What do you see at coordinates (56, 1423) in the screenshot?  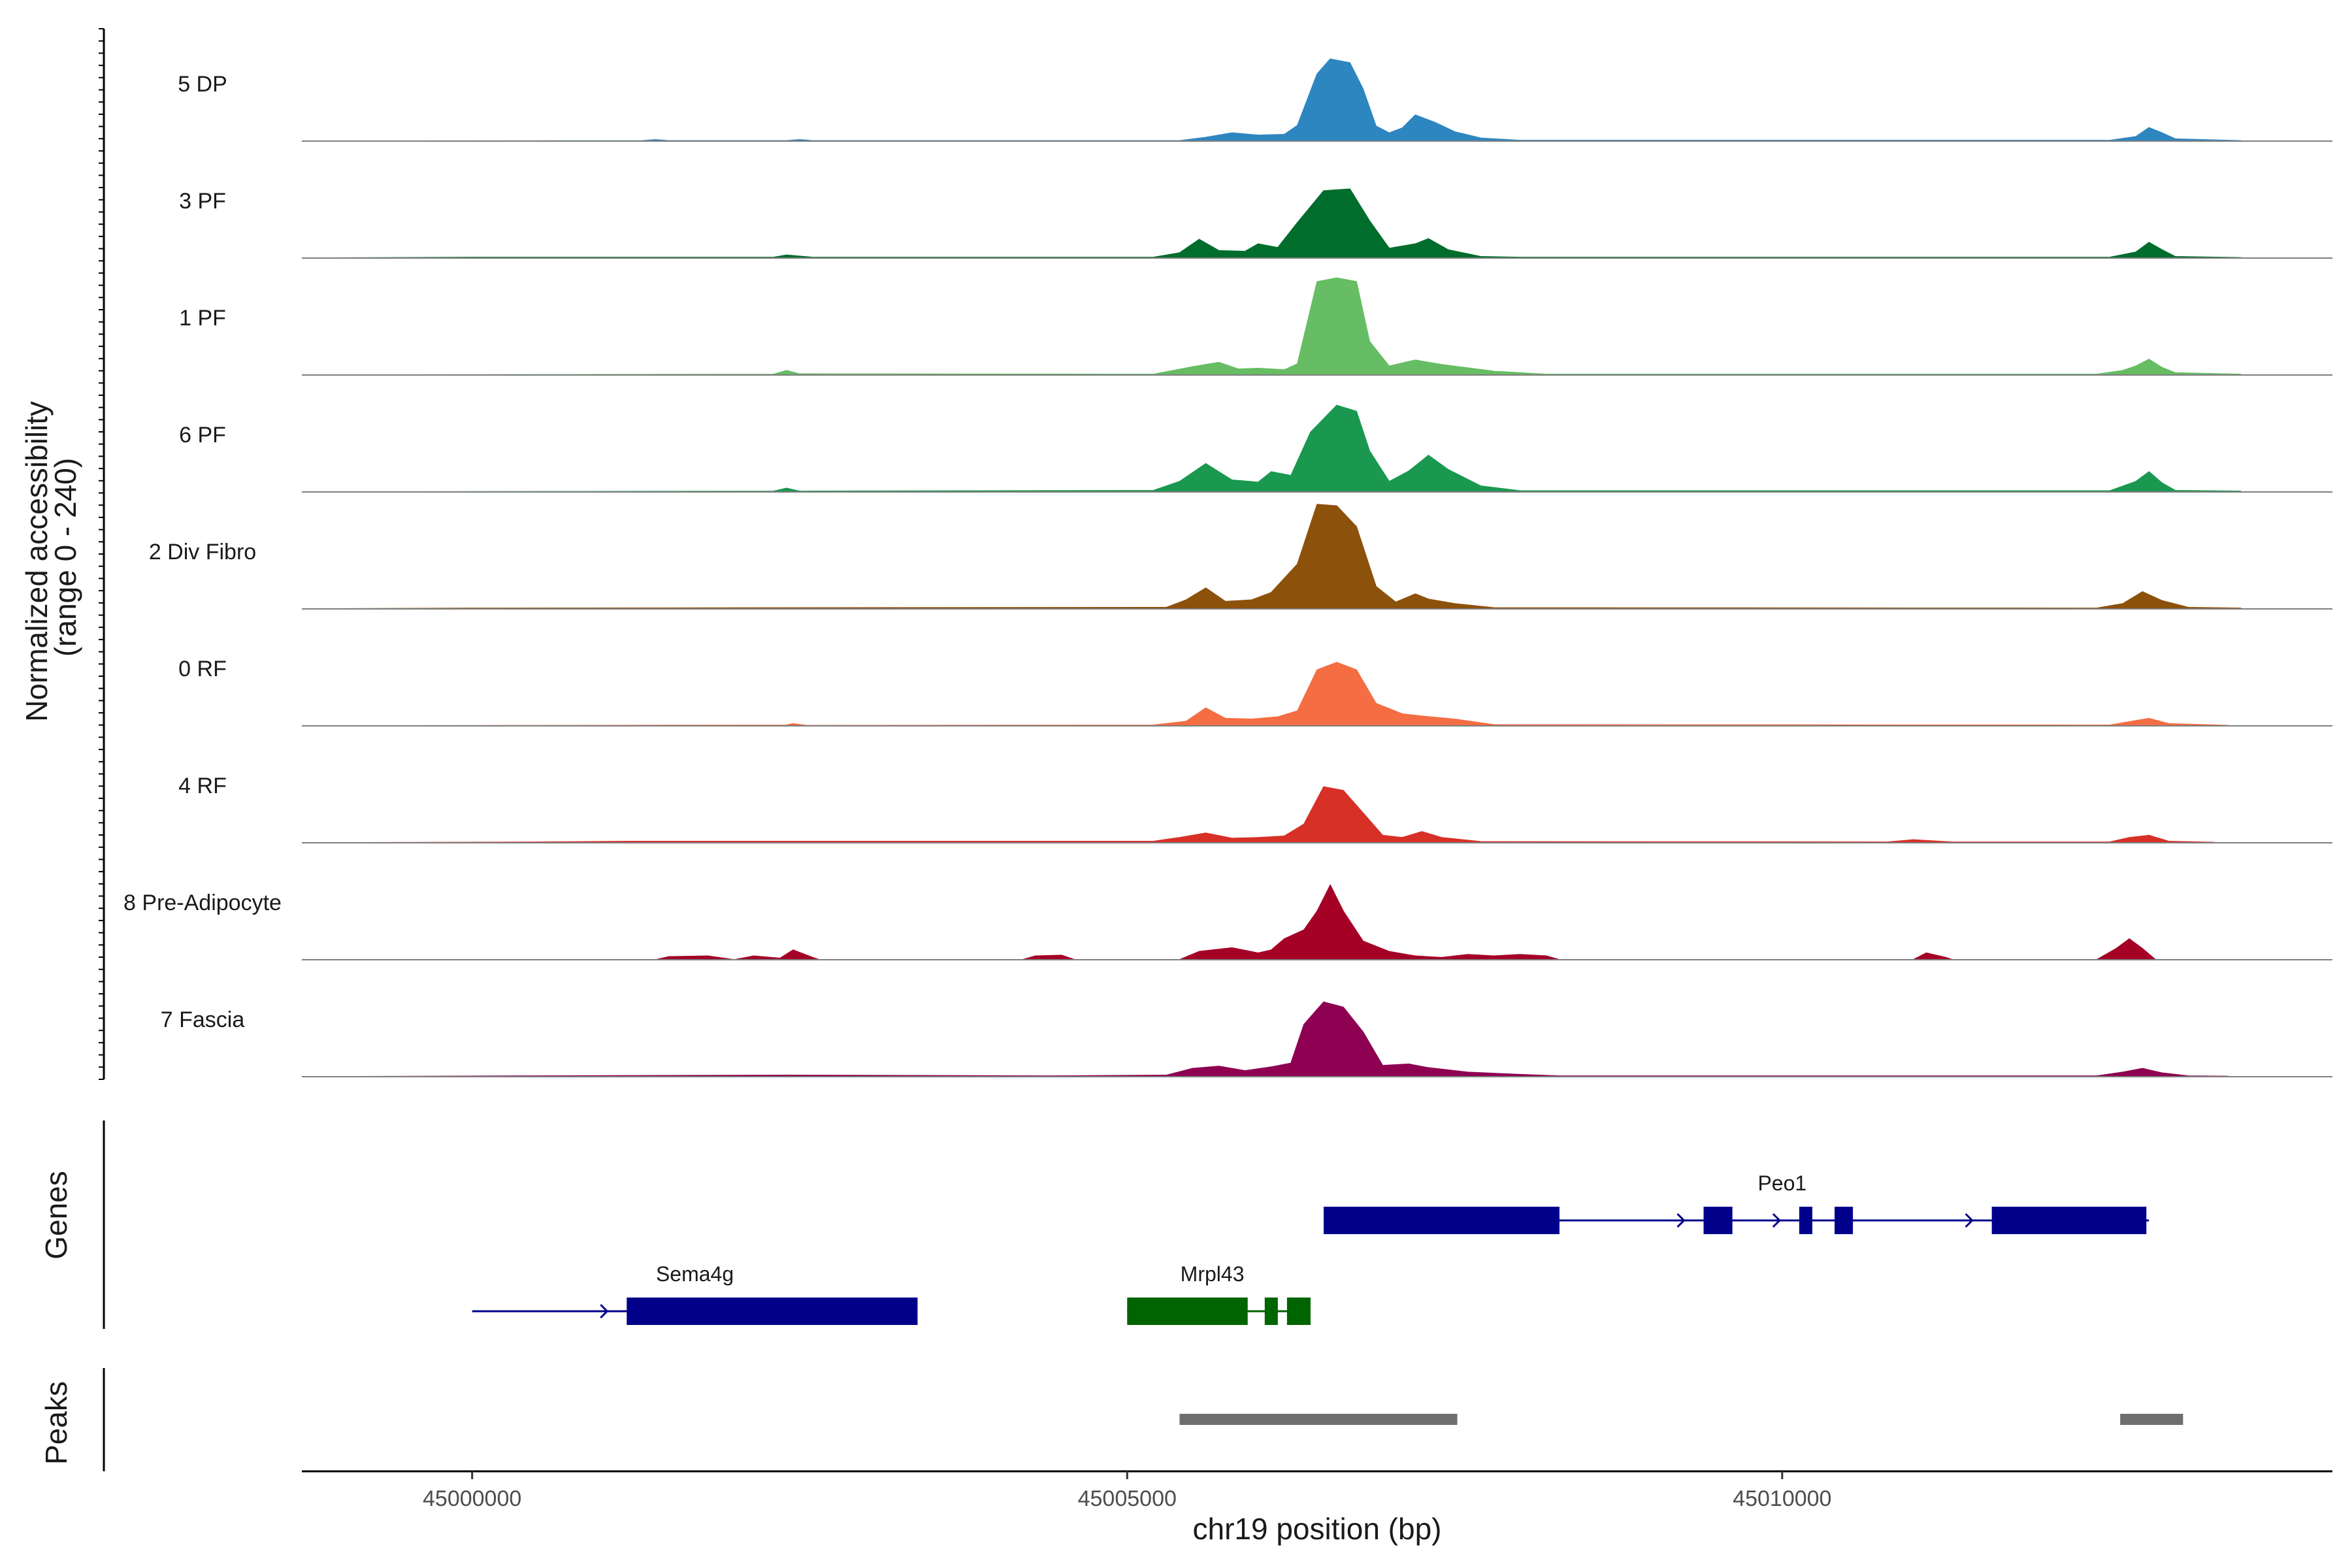 I see `peaks-panel-title: Peaks` at bounding box center [56, 1423].